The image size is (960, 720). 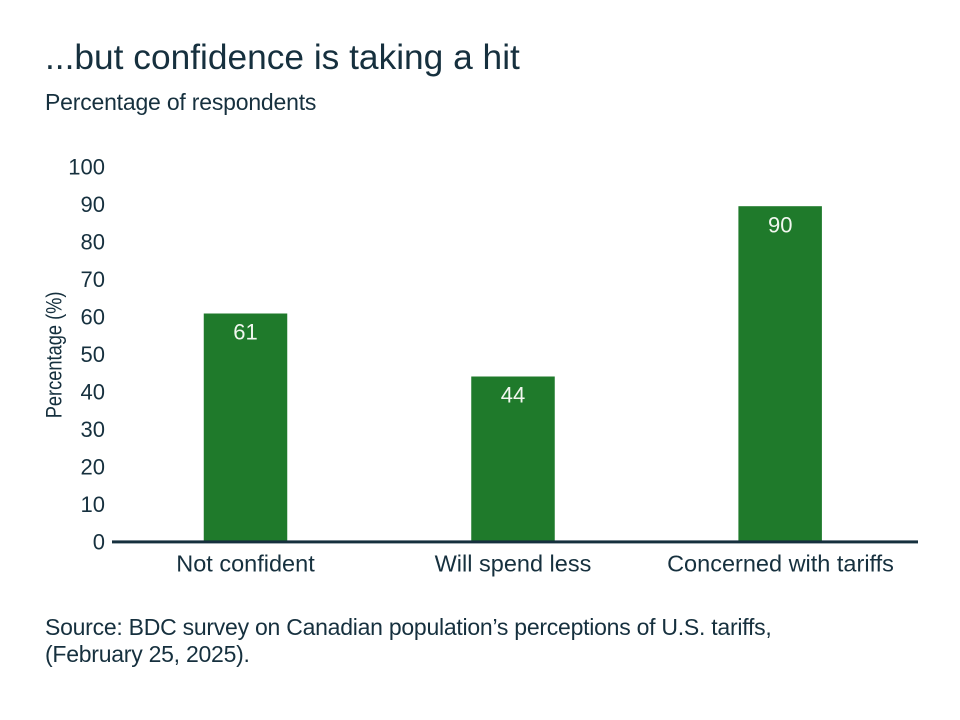 What do you see at coordinates (245, 332) in the screenshot?
I see `svg-text: 61` at bounding box center [245, 332].